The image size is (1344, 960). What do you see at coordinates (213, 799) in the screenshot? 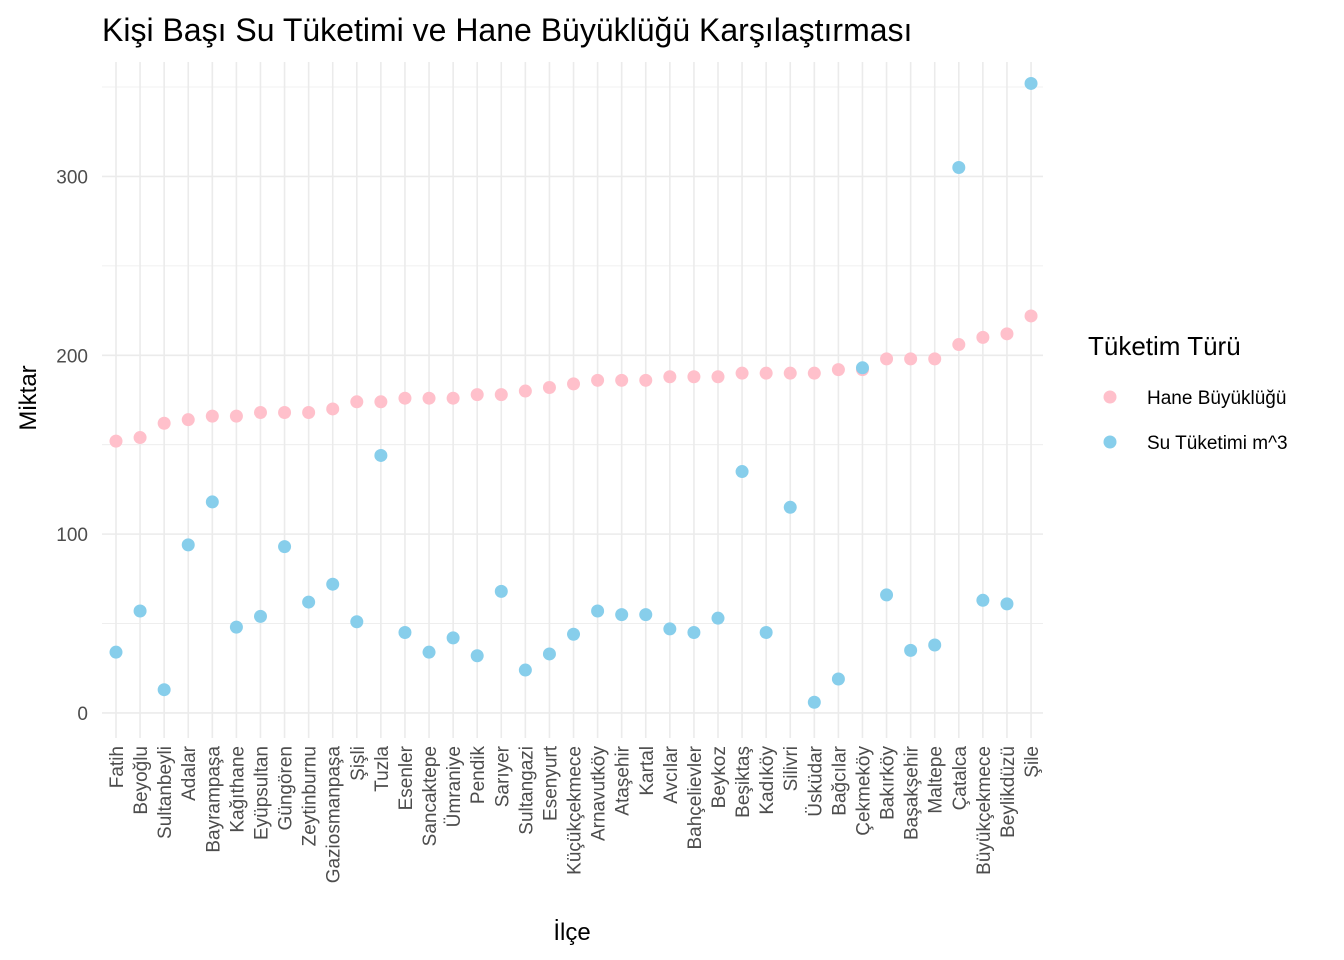
I see `x-tick-label: Bayrampaşa` at bounding box center [213, 799].